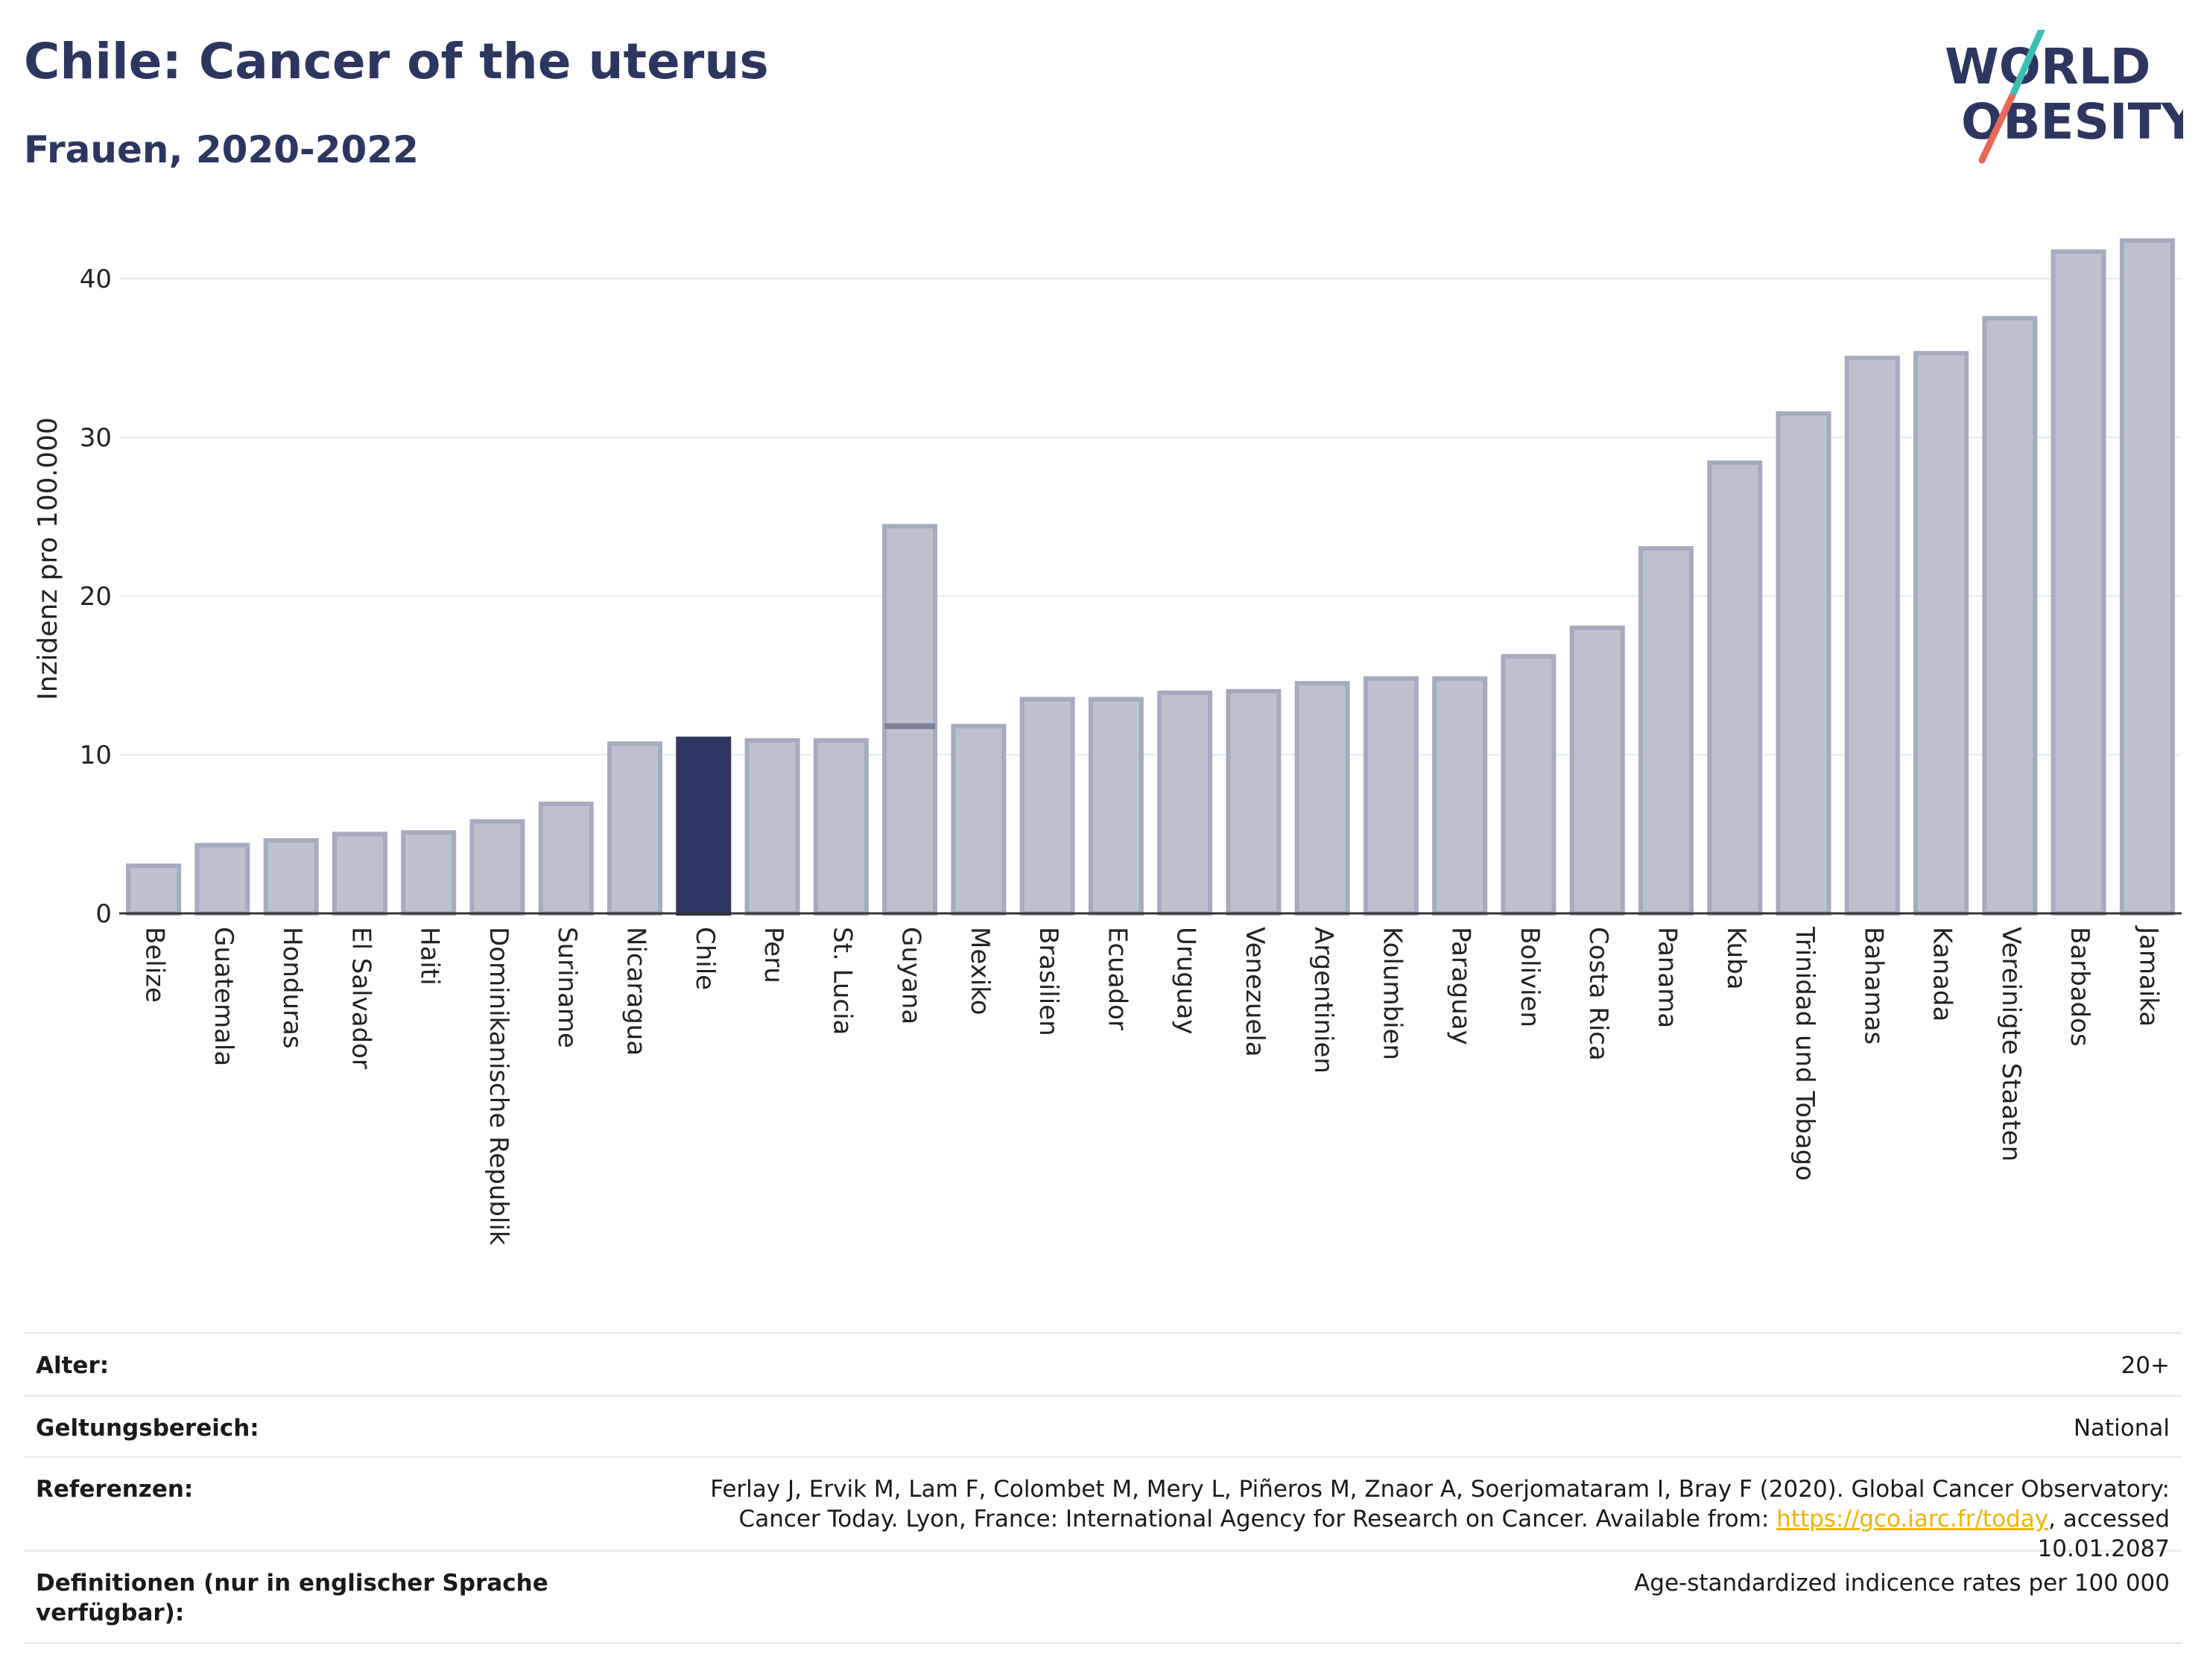  Describe the element at coordinates (1668, 977) in the screenshot. I see `x-tick-label: Panama` at that location.